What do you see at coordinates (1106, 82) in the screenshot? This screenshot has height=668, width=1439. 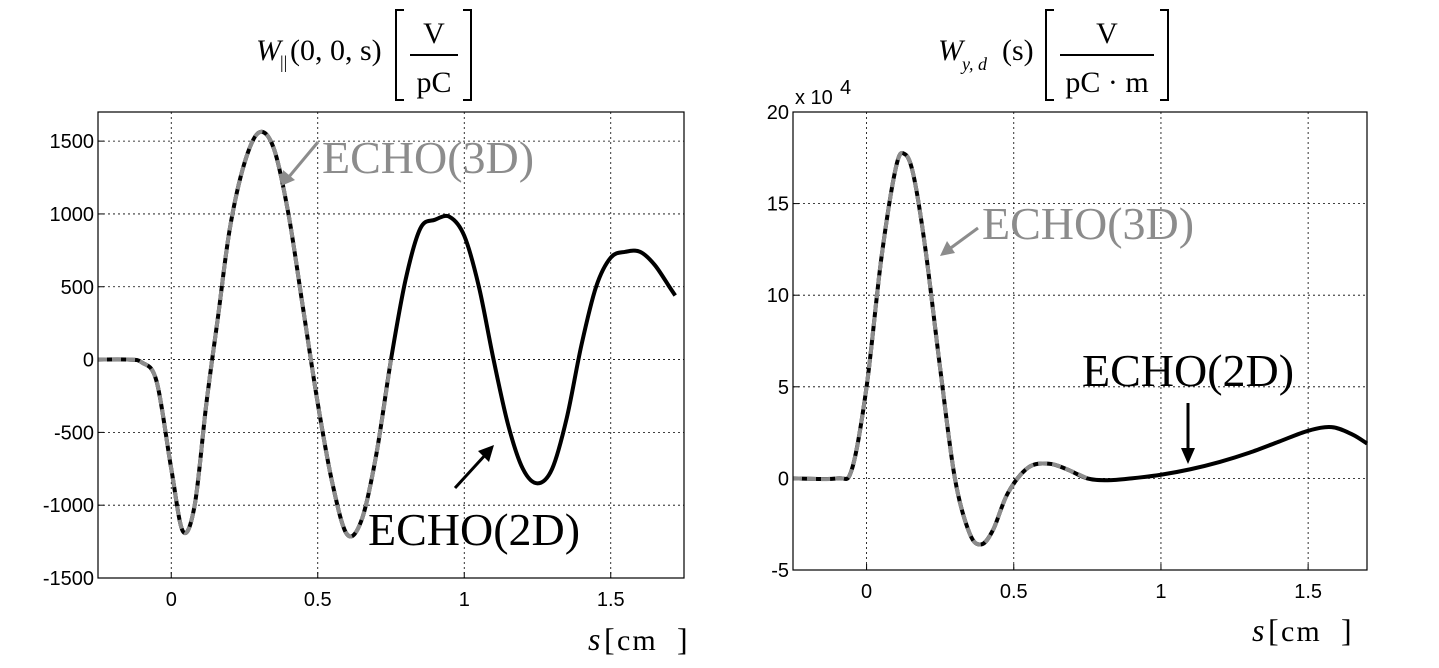 I see `right-unit-denominator: pC · m` at bounding box center [1106, 82].